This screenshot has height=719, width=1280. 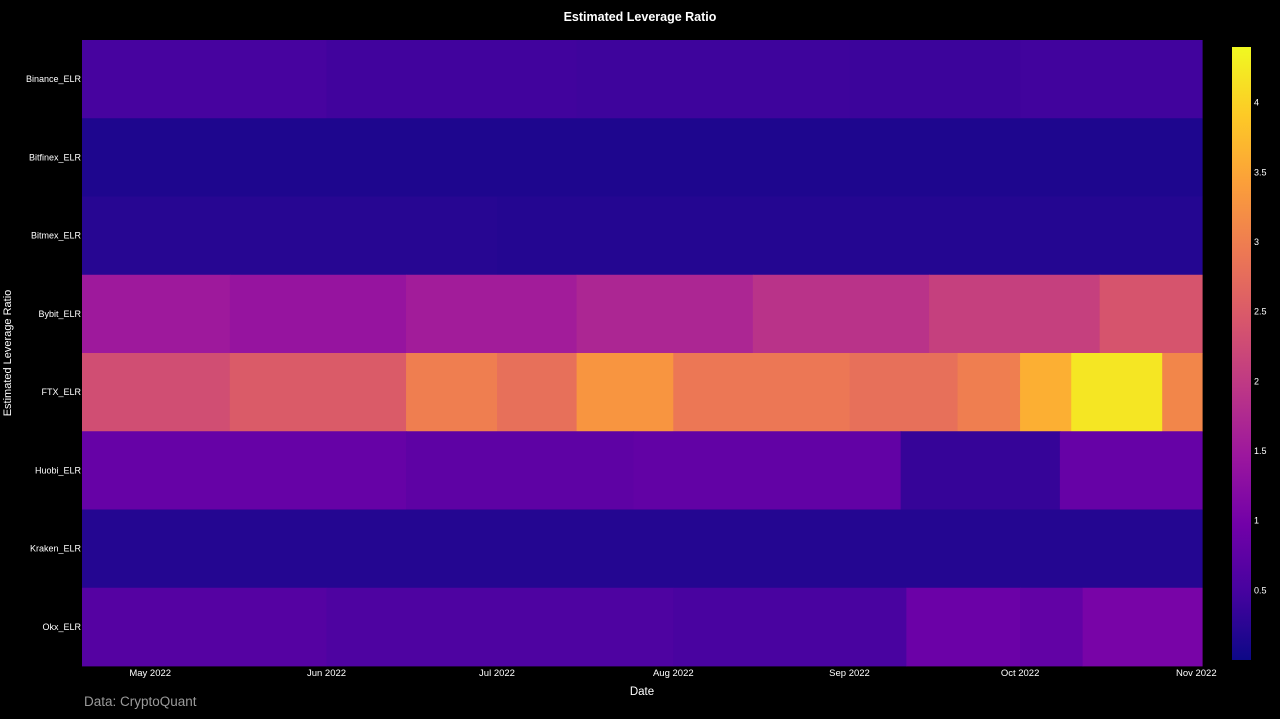 I want to click on x-tick-label: Oct 2022, so click(x=1020, y=673).